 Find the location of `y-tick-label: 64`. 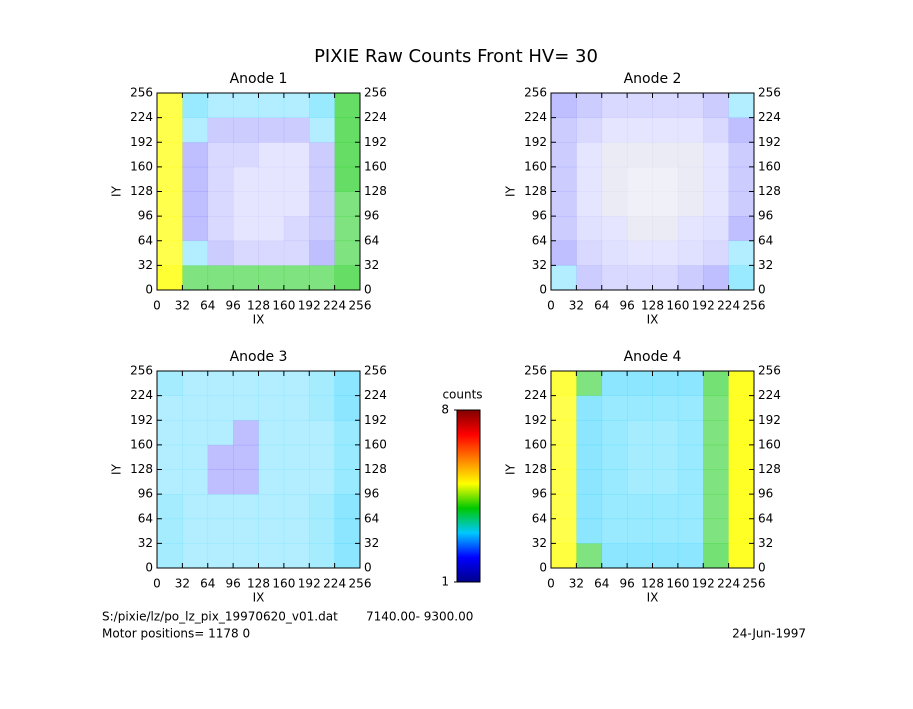

y-tick-label: 64 is located at coordinates (145, 240).